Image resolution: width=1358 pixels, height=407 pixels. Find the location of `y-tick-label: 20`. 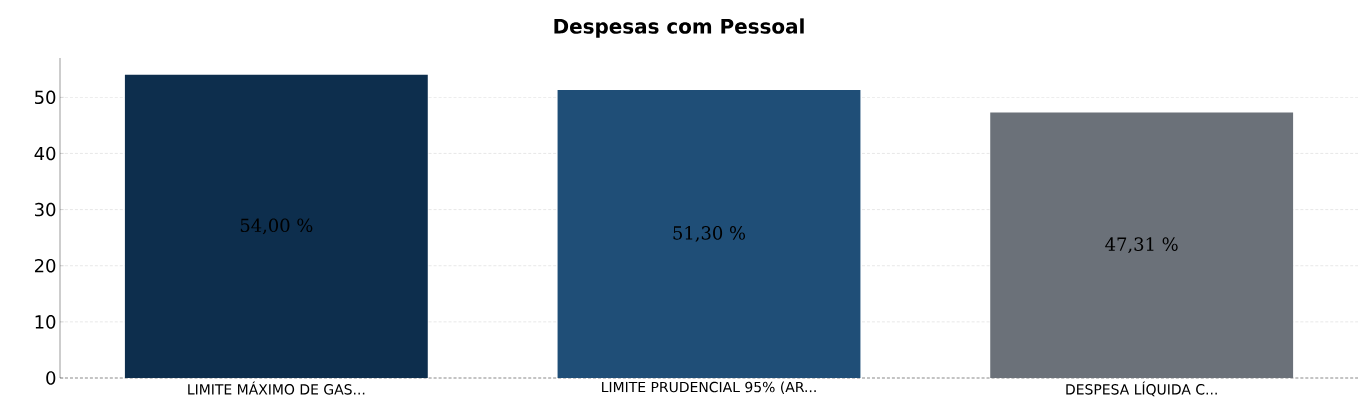

y-tick-label: 20 is located at coordinates (45, 265).